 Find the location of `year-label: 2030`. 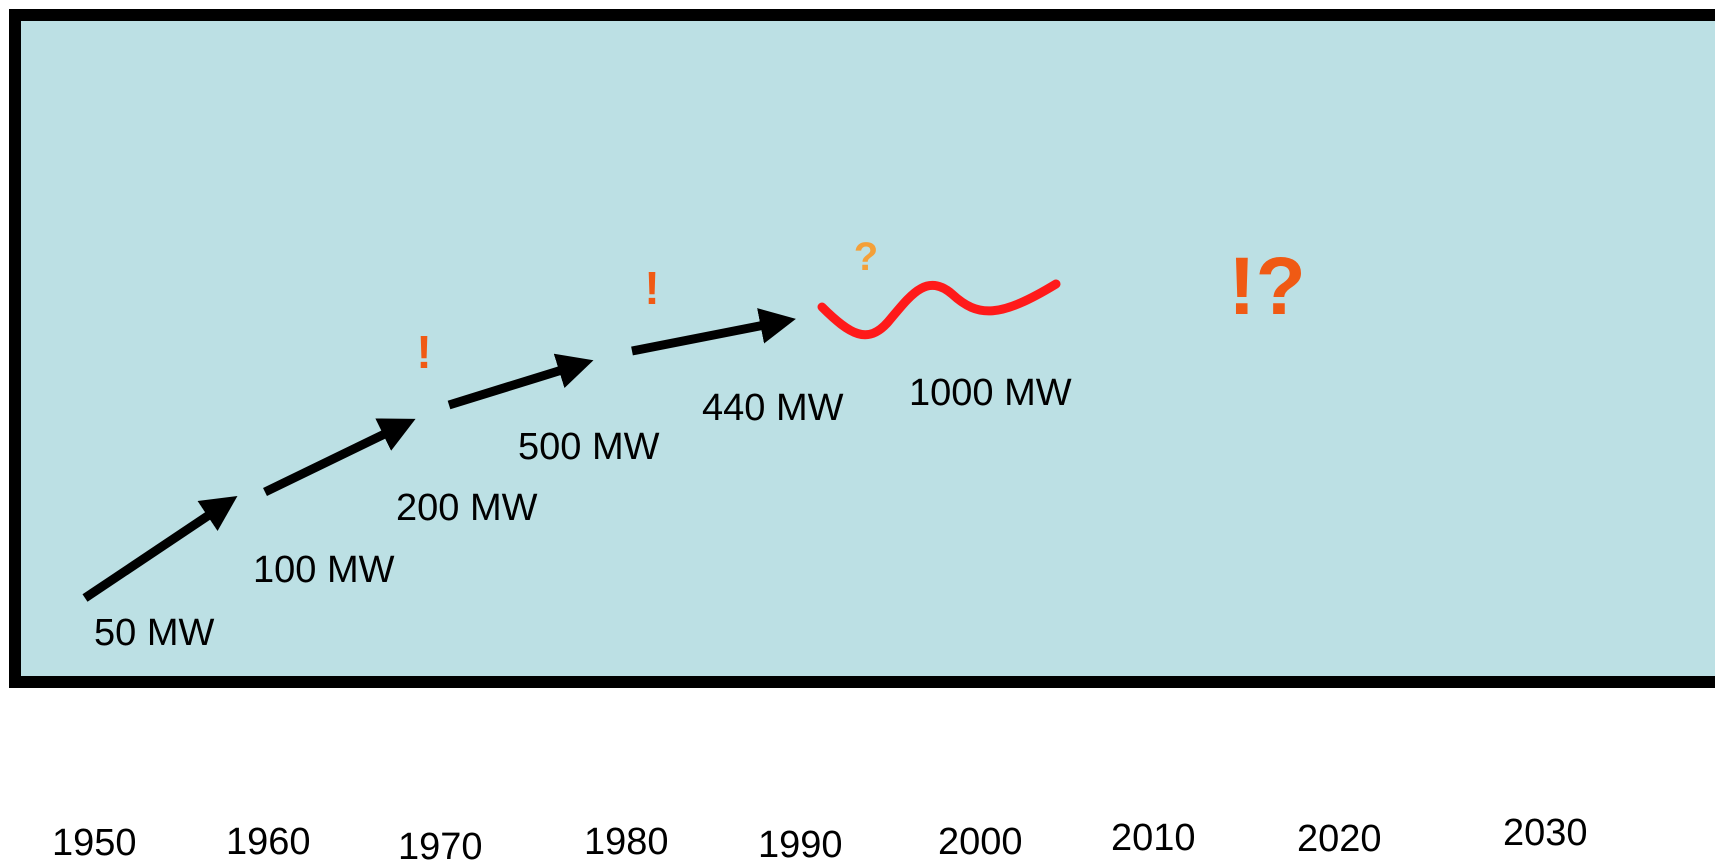

year-label: 2030 is located at coordinates (1545, 833).